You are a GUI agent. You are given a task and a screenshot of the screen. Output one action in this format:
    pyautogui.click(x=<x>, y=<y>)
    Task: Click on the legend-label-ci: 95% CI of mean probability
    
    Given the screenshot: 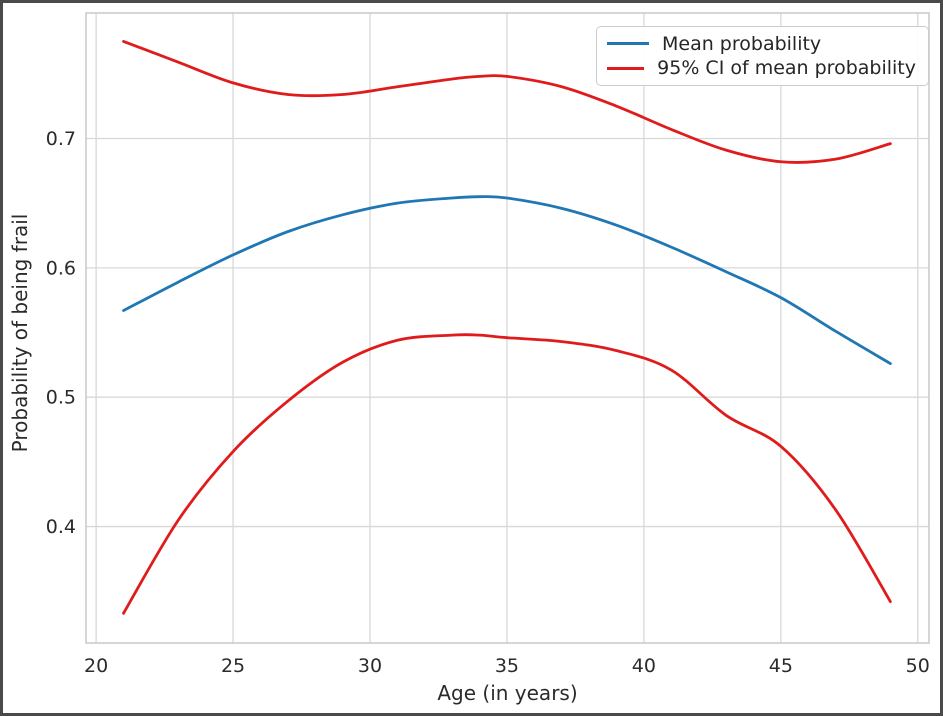 What is the action you would take?
    pyautogui.click(x=786, y=68)
    